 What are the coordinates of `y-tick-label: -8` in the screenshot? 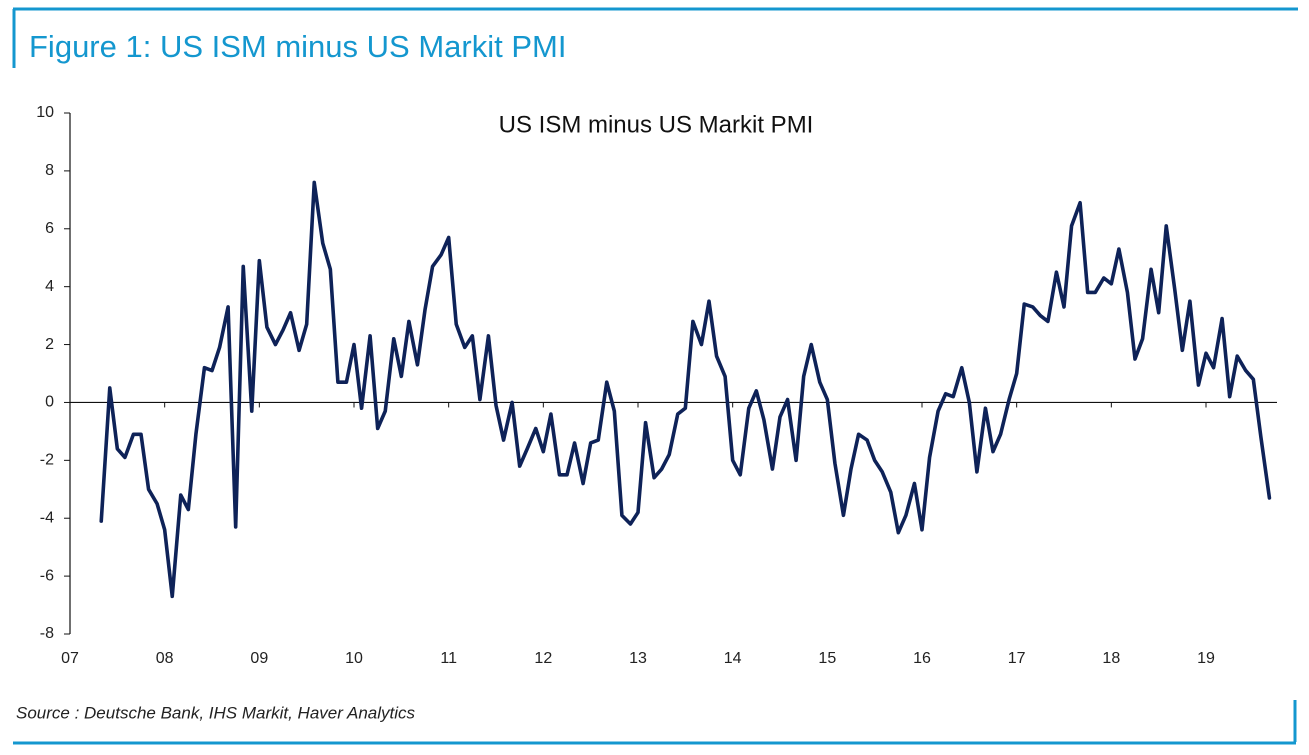 It's located at (47, 633).